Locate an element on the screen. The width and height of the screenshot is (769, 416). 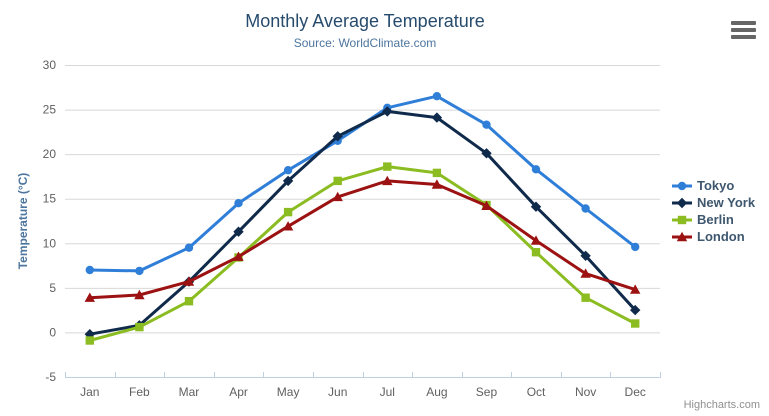
x-axis-tick-label: Jan is located at coordinates (89, 392).